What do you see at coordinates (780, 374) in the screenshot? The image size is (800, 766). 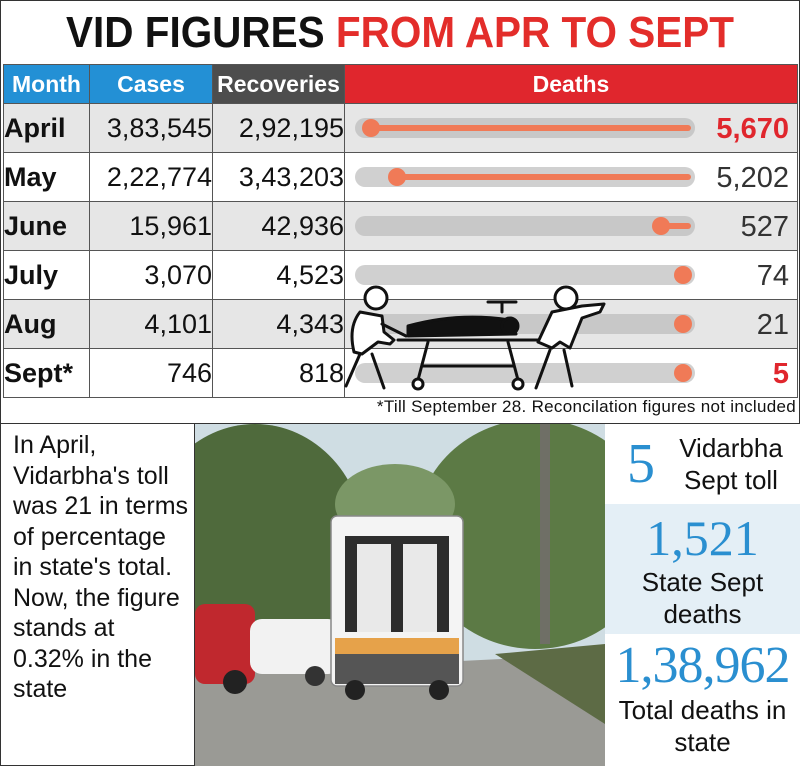 I see `deaths-value: 5` at bounding box center [780, 374].